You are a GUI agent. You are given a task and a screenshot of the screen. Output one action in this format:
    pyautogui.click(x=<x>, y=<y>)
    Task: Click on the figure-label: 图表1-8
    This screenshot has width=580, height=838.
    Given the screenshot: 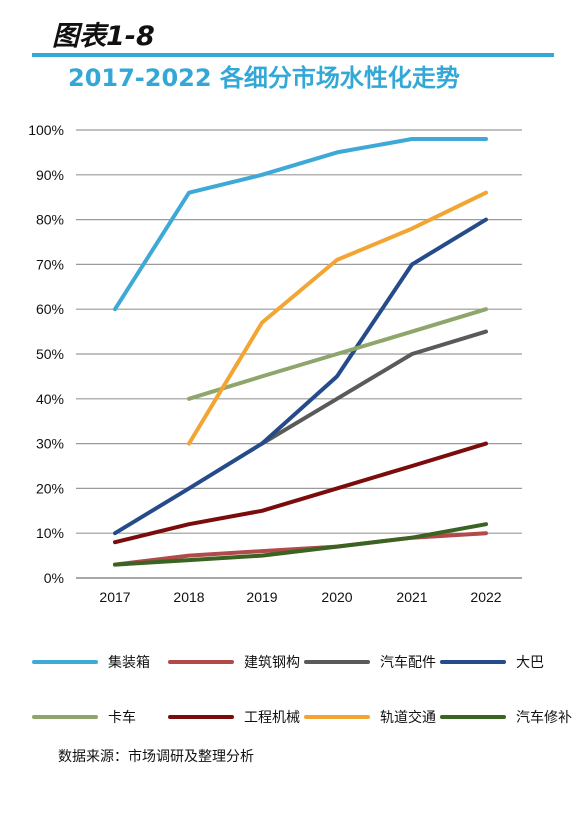 What is the action you would take?
    pyautogui.click(x=103, y=36)
    